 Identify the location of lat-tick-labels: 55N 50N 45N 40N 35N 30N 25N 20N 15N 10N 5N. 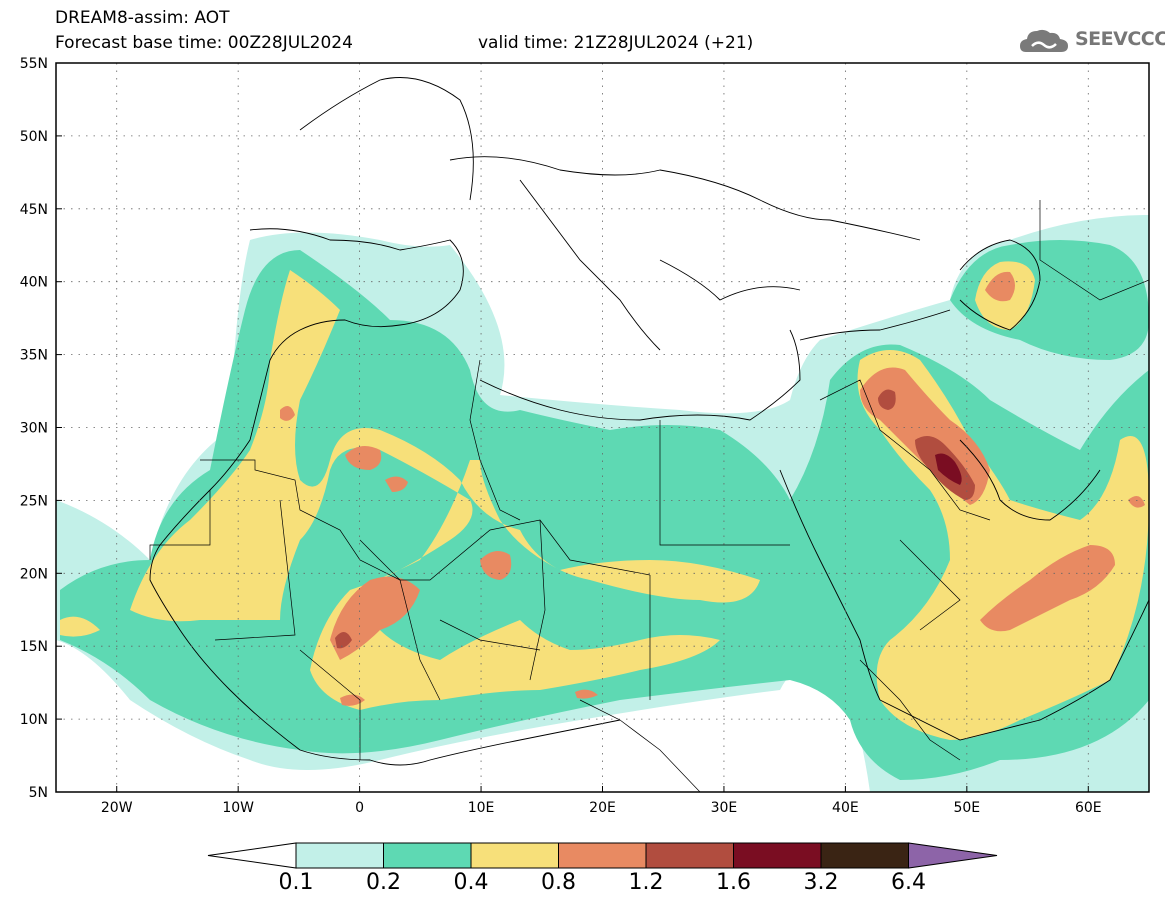
(41, 428).